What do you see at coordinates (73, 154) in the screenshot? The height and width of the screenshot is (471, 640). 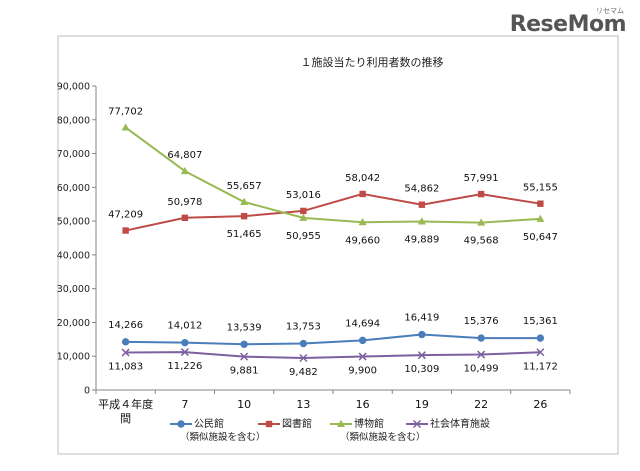 I see `y-tick-label: 70,000` at bounding box center [73, 154].